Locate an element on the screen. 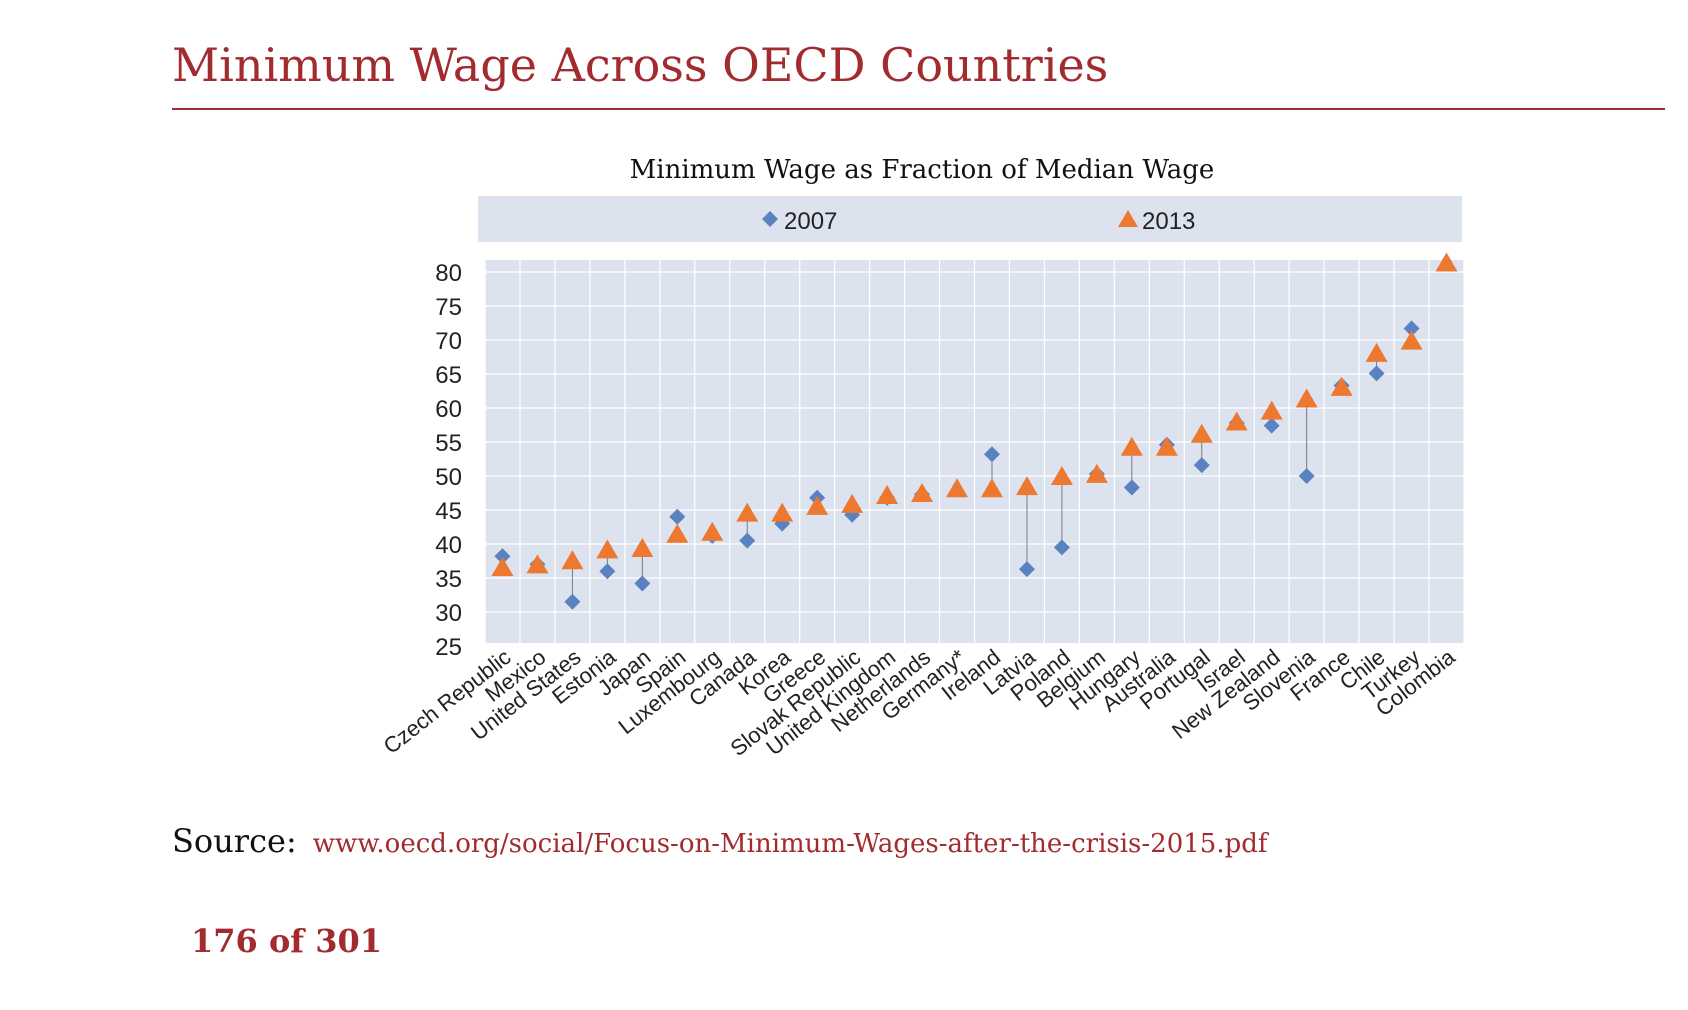 Image resolution: width=1688 pixels, height=1010 pixels. point-2013-australia is located at coordinates (1166, 446).